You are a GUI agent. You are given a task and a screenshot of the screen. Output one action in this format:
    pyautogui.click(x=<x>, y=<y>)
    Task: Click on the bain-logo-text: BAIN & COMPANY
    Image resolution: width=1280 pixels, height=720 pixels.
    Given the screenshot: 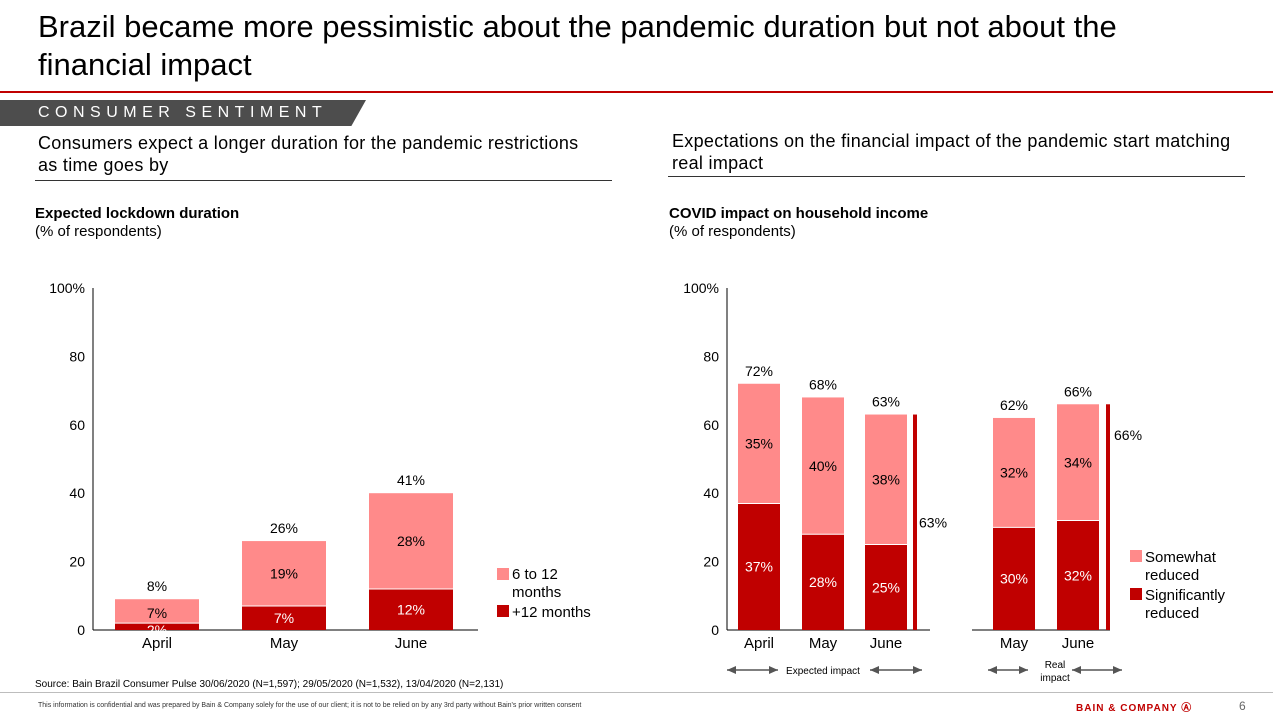 What is the action you would take?
    pyautogui.click(x=1127, y=708)
    